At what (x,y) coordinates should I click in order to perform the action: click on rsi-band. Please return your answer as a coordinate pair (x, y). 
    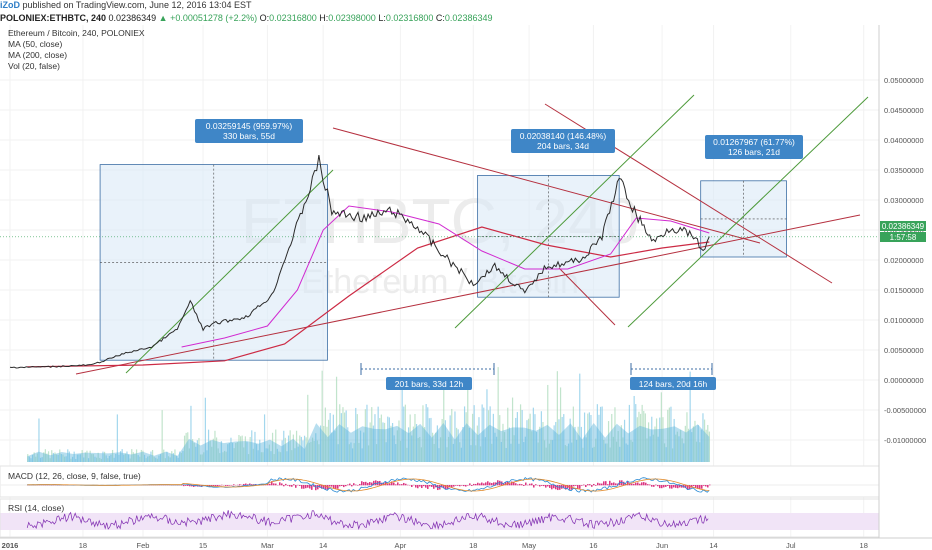
    Looking at the image, I should click on (439, 521).